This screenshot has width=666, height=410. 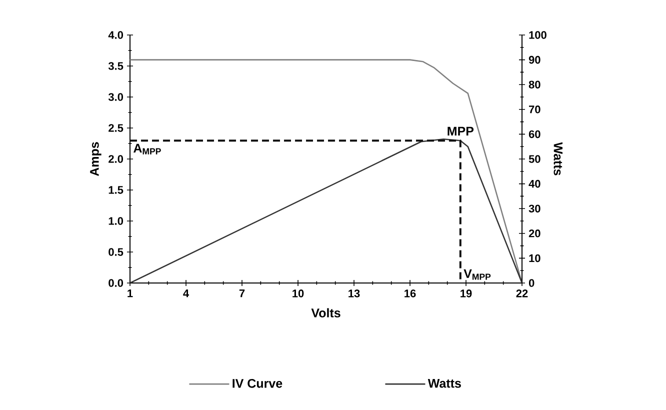 I want to click on x-tick-label: 22, so click(x=522, y=294).